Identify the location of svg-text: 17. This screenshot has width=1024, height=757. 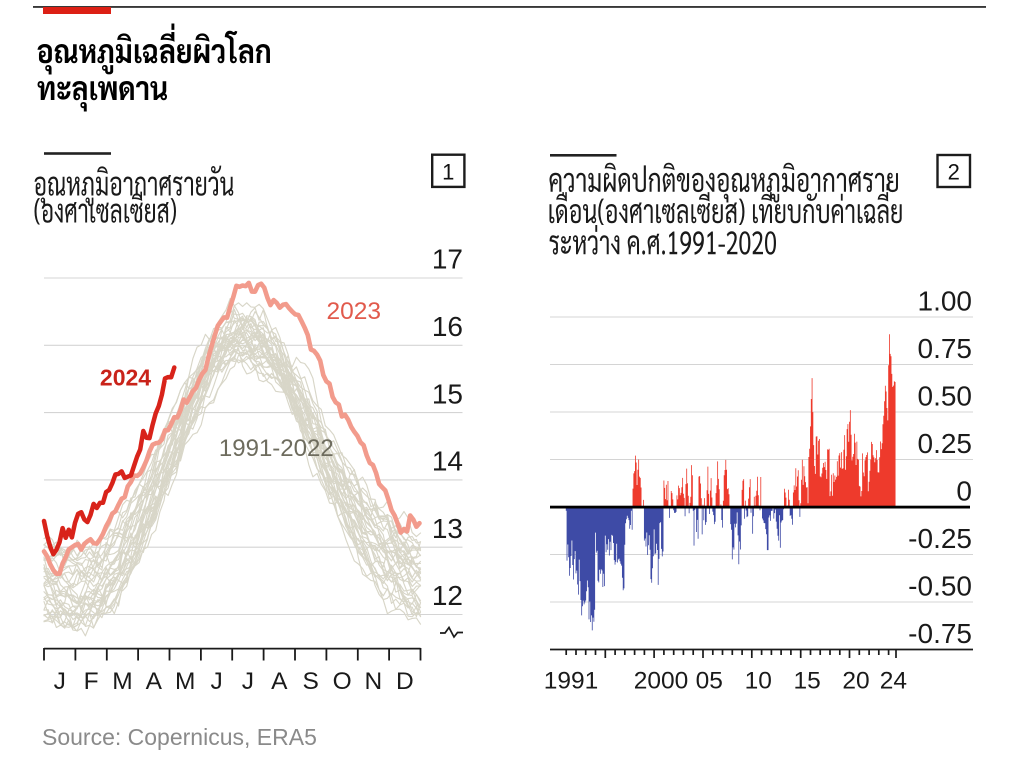
(447, 259).